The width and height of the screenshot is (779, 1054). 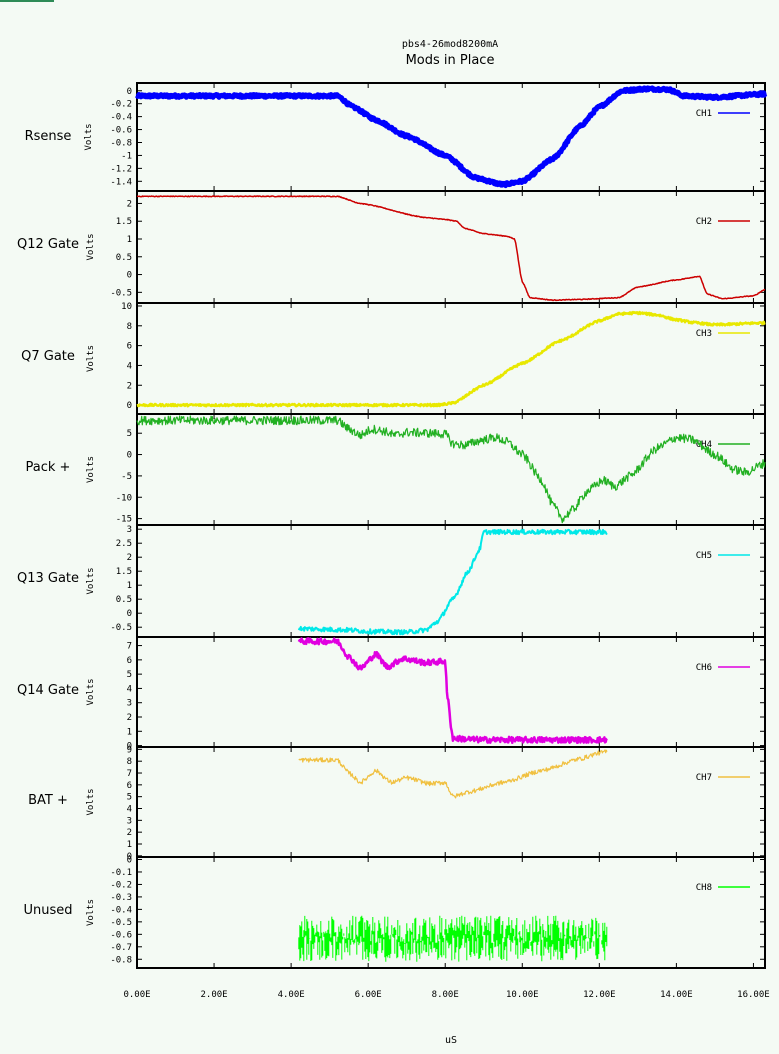 What do you see at coordinates (136, 995) in the screenshot?
I see `x-tick-label: 0.00E` at bounding box center [136, 995].